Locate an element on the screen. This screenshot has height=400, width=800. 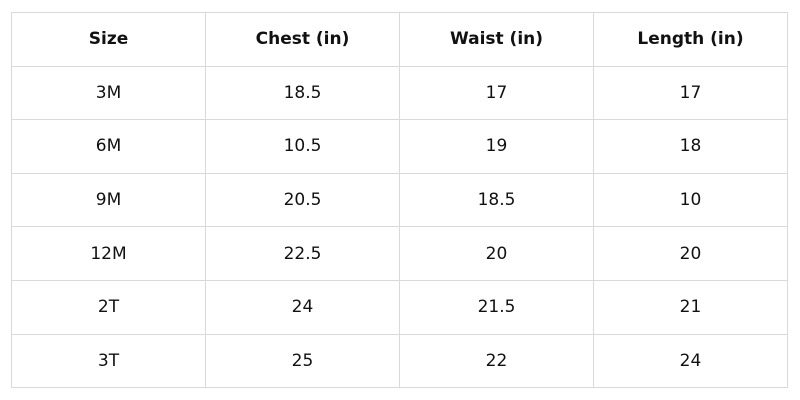
cell: 10.5 is located at coordinates (302, 146).